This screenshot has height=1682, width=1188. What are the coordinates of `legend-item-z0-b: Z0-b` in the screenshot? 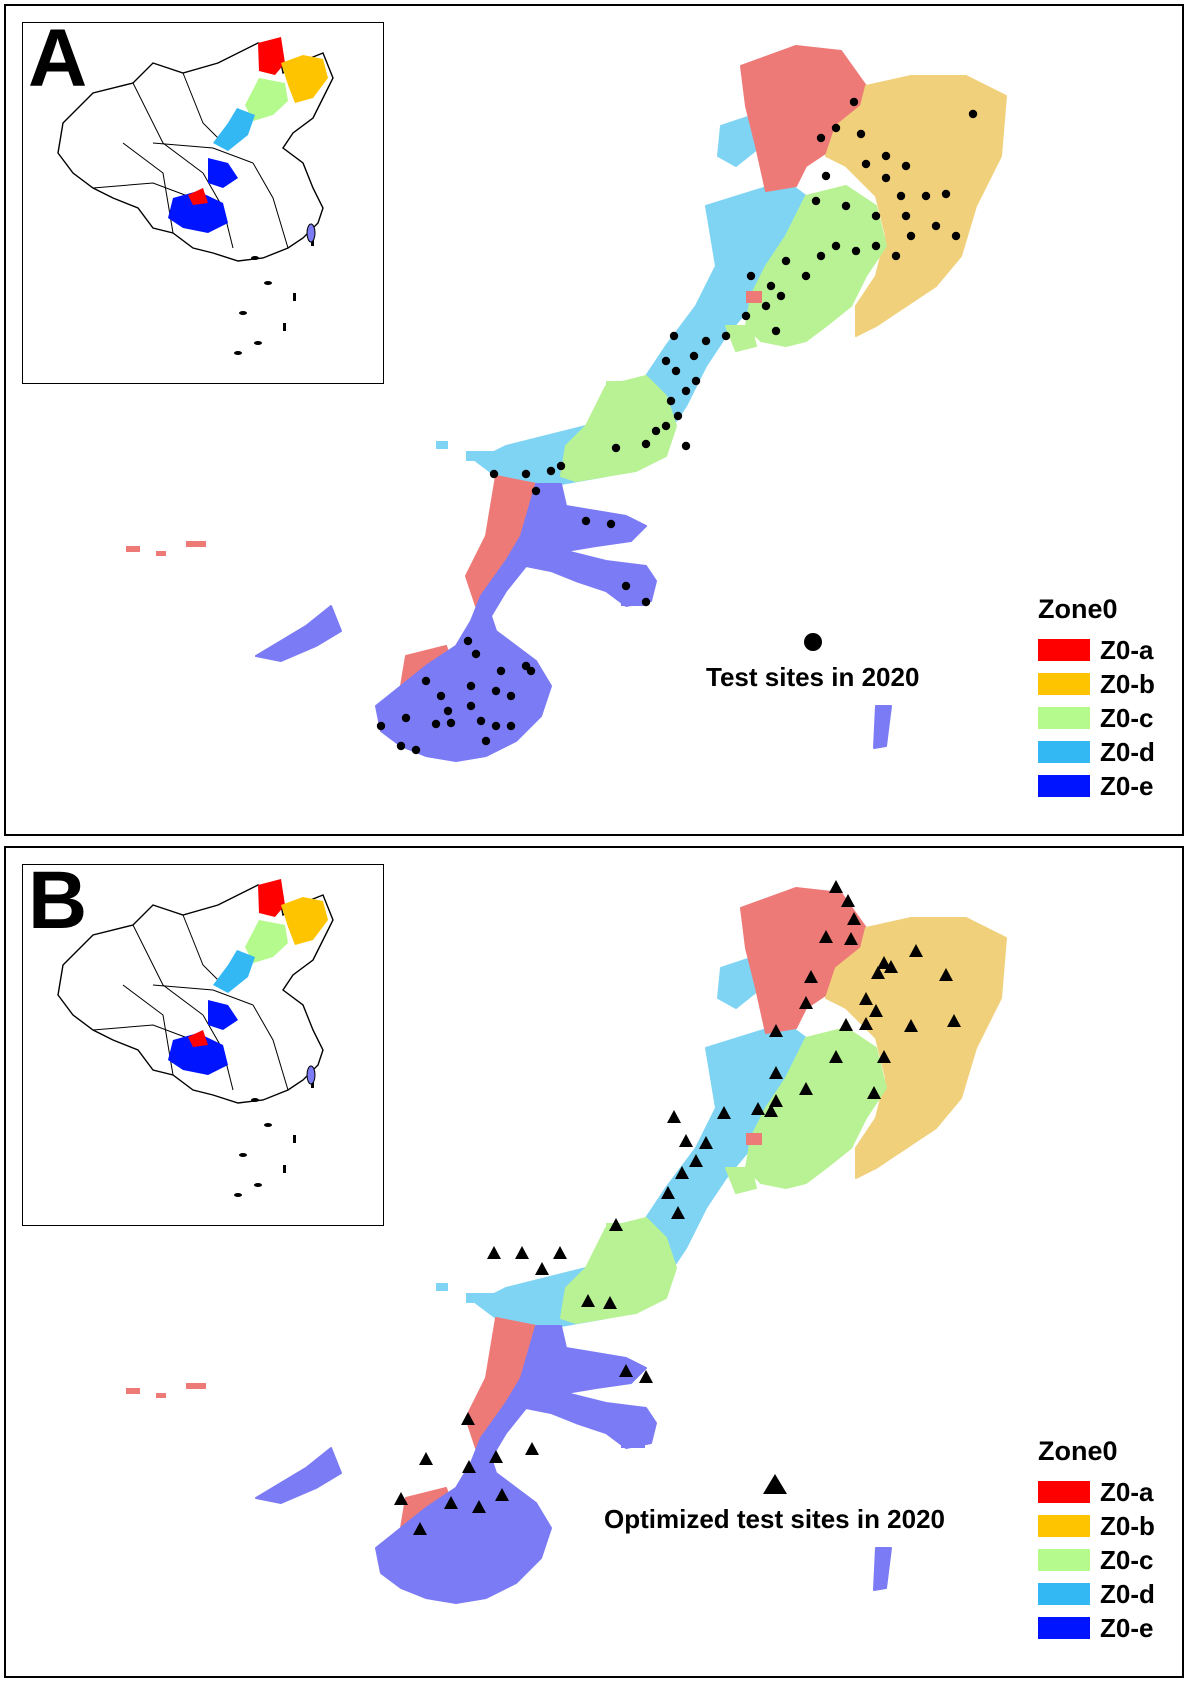 It's located at (1096, 1526).